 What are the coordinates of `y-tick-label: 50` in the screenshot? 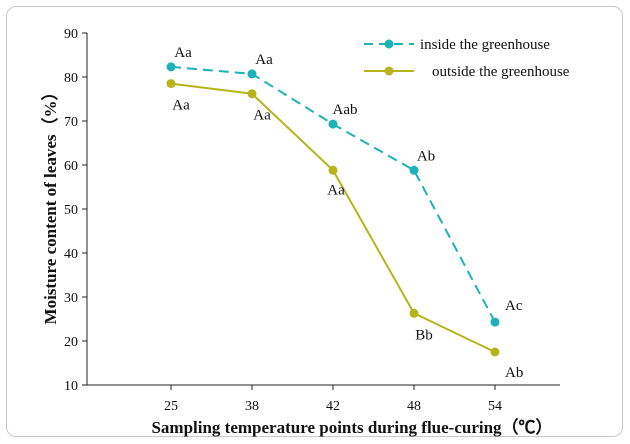 It's located at (71, 210).